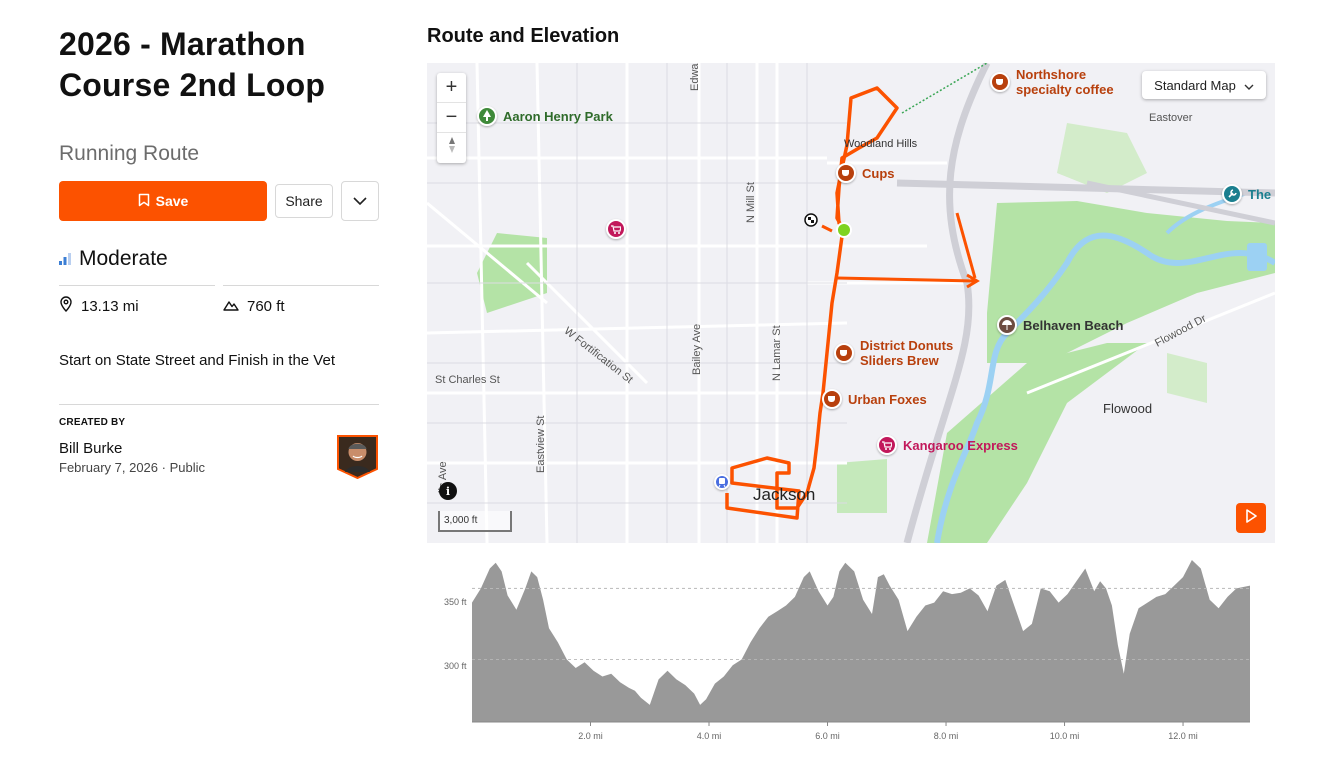 This screenshot has height=771, width=1330. What do you see at coordinates (219, 259) in the screenshot?
I see `difficulty-rating: Moderate` at bounding box center [219, 259].